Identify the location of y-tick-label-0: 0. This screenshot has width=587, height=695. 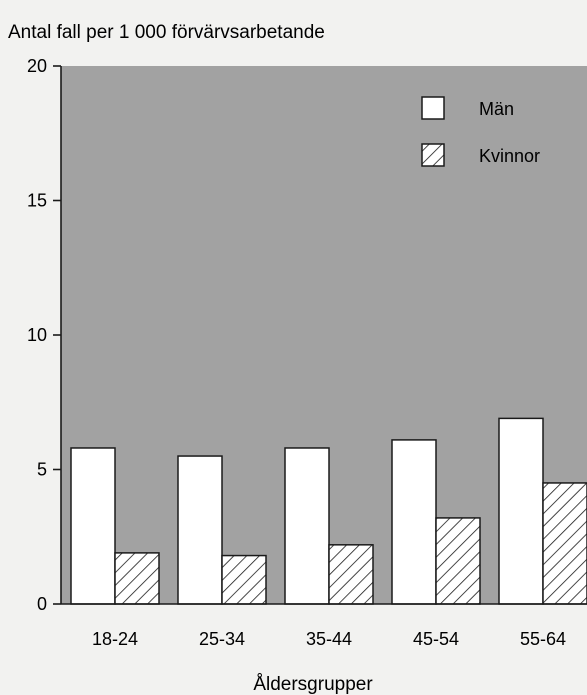
(42, 604).